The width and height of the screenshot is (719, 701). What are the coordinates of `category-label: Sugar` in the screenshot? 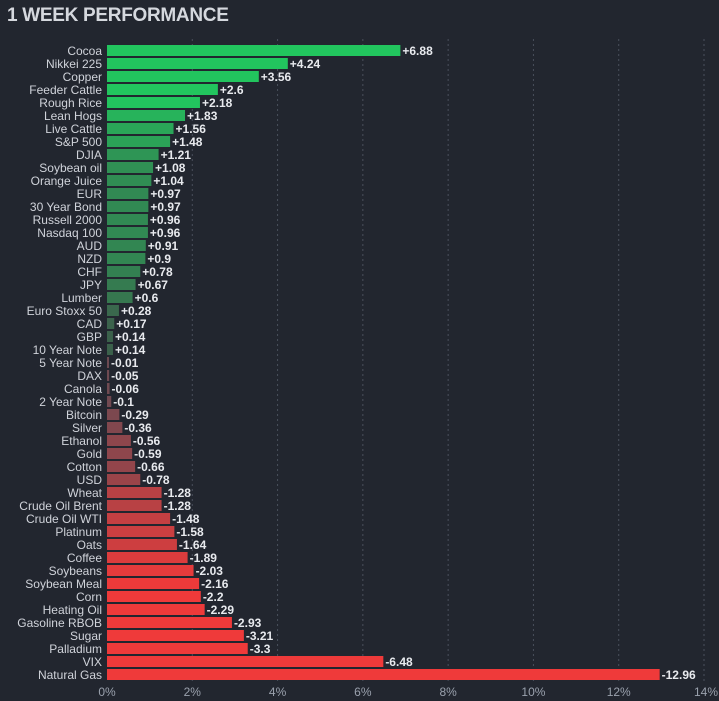 It's located at (86, 636).